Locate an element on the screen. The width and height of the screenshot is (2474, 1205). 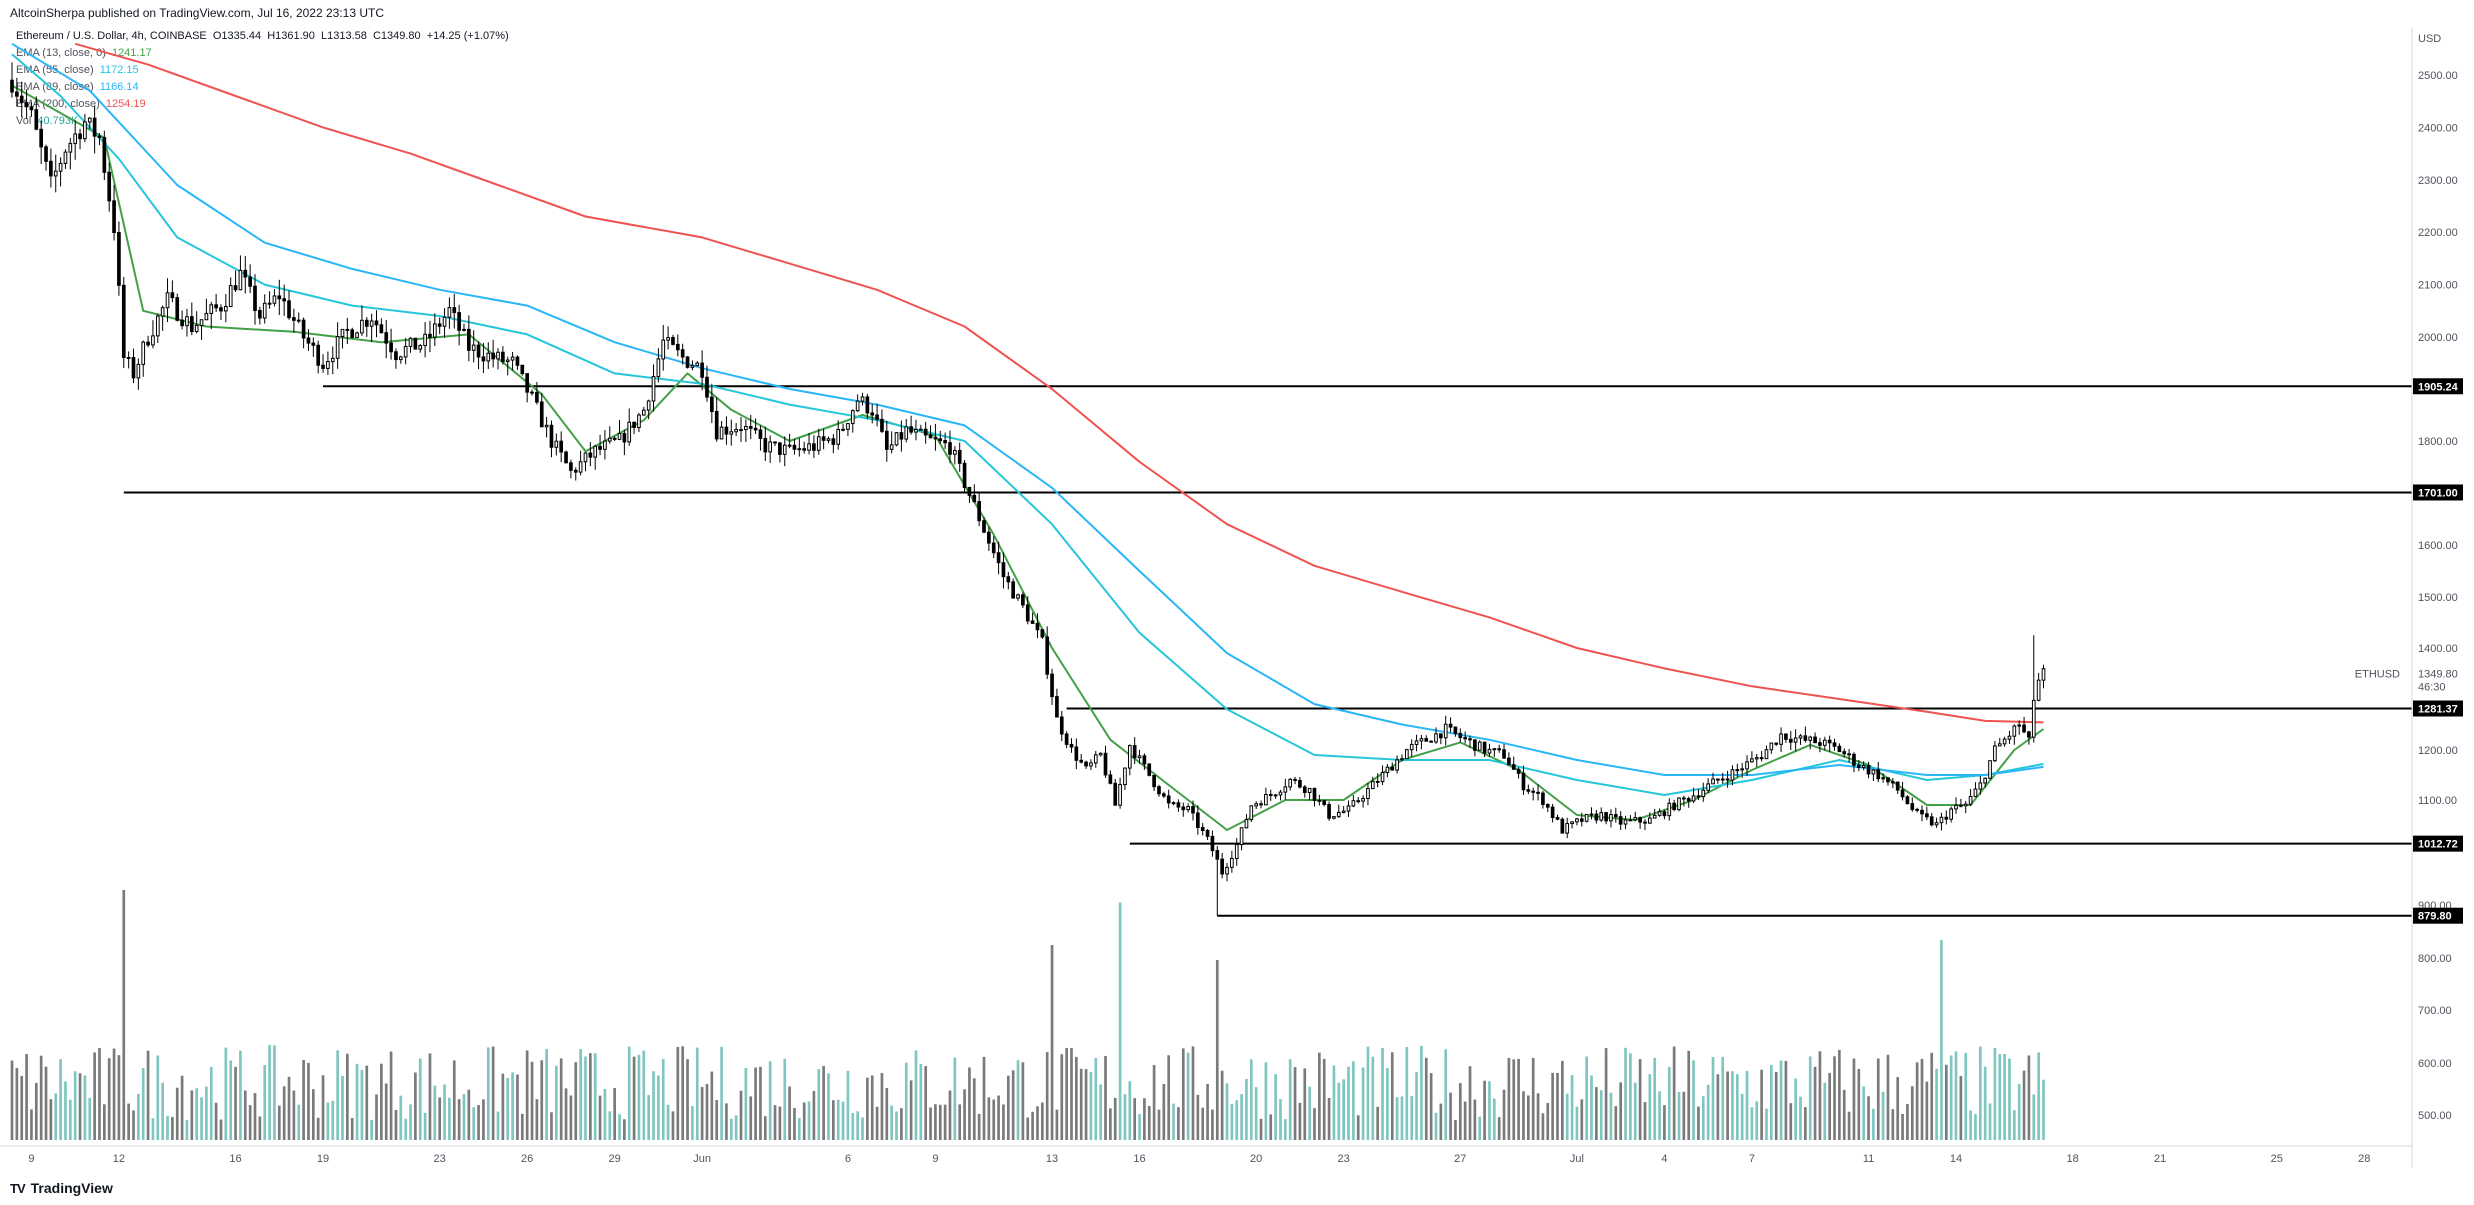
tradingview-footer: TV TradingView is located at coordinates (61, 1188).